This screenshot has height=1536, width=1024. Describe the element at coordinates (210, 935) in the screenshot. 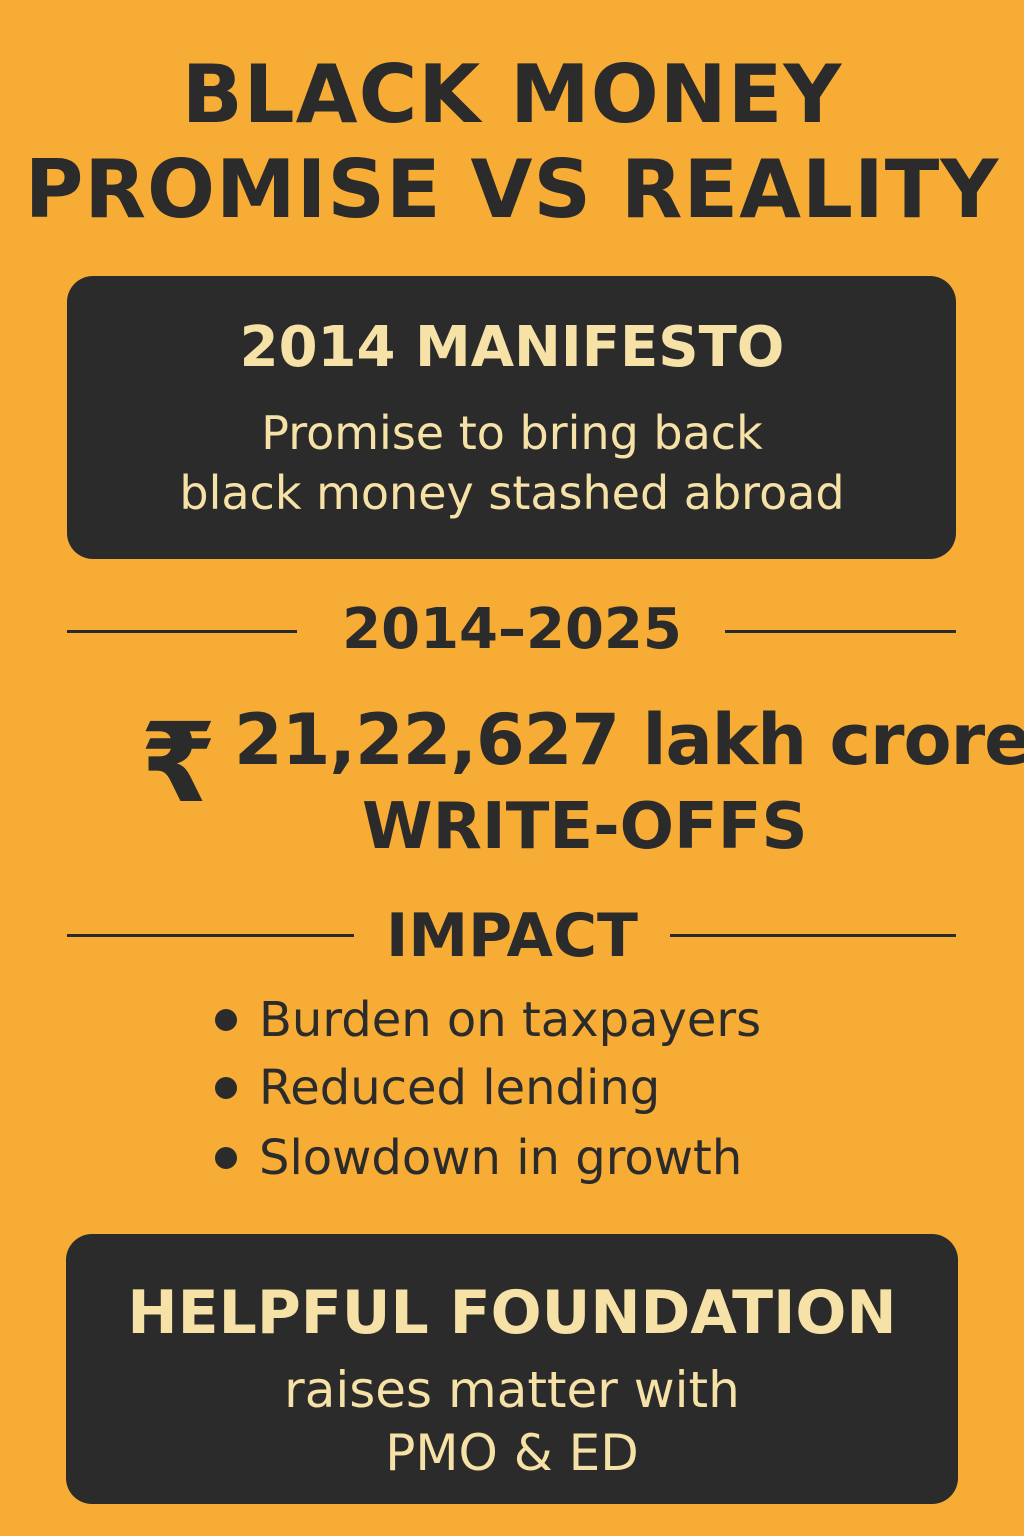

I see `impact-divider-left` at that location.